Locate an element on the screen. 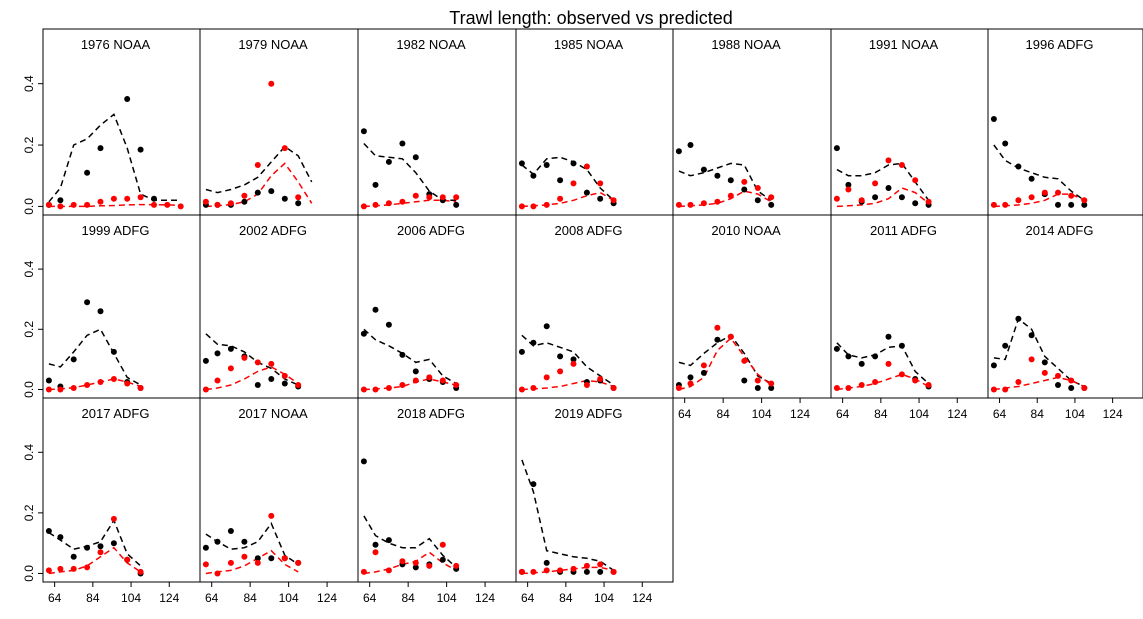 The image size is (1143, 619). panel-label: 1988 NOAA is located at coordinates (746, 44).